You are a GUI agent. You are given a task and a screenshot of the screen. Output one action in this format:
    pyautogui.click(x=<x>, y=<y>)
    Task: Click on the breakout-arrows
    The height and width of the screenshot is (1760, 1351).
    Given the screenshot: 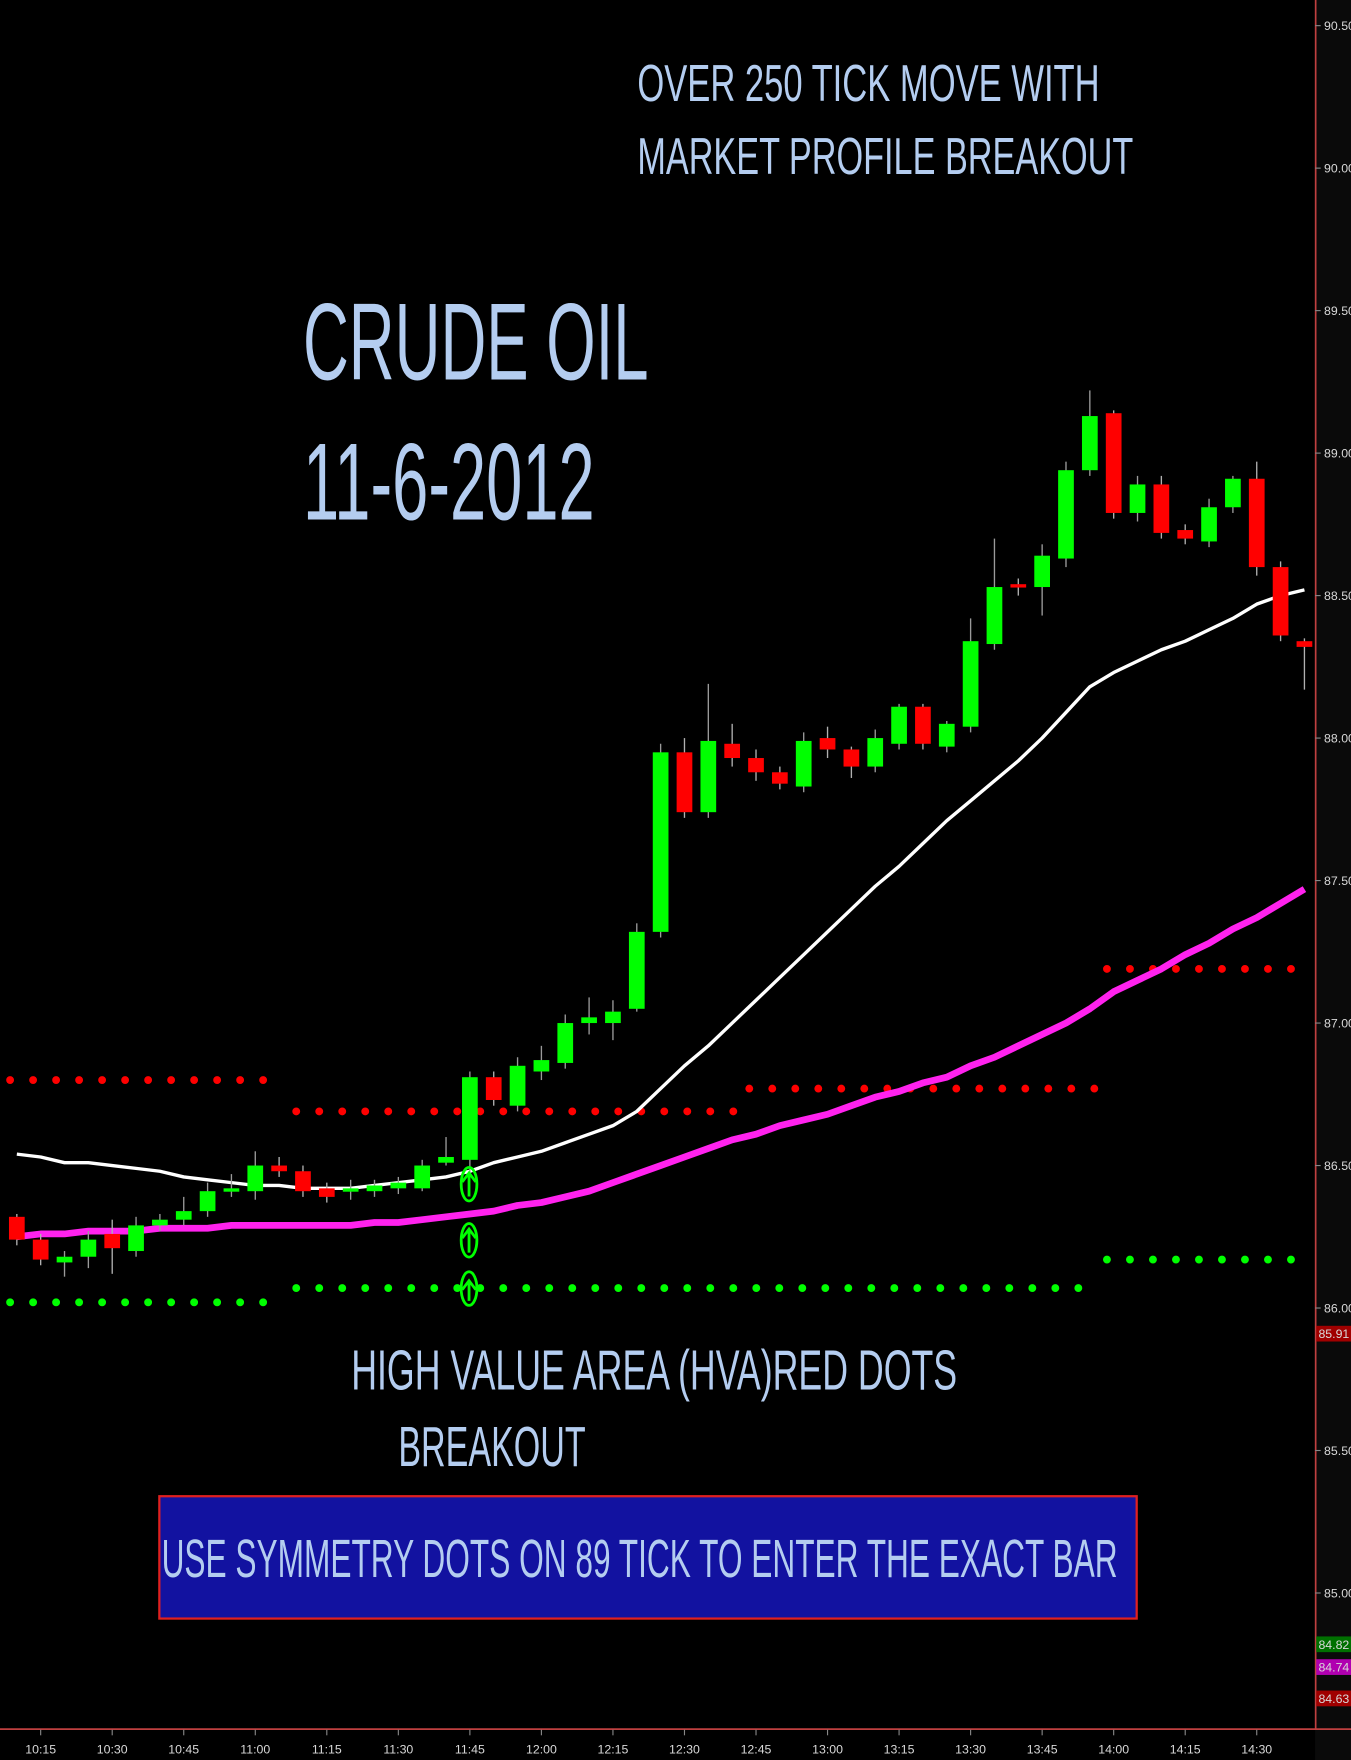 What is the action you would take?
    pyautogui.click(x=469, y=1236)
    